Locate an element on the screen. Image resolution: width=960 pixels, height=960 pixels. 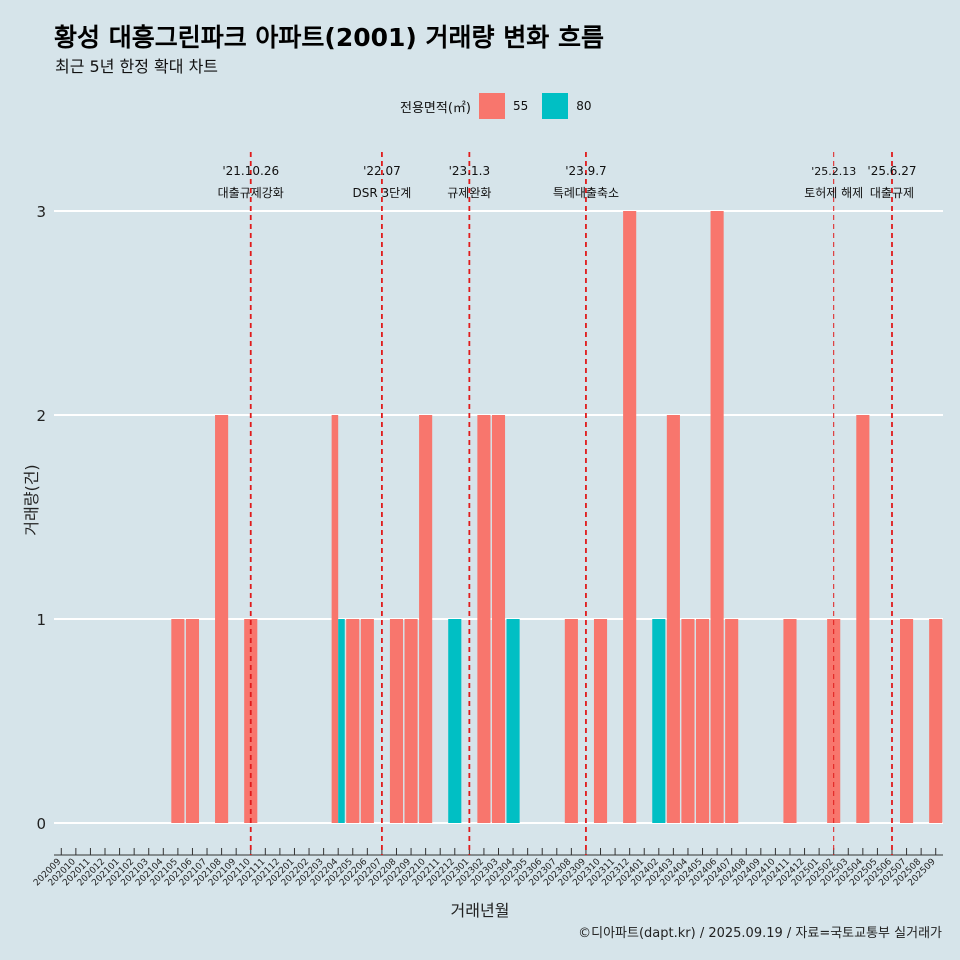
legend: 전용면적(㎡) 55 80 is located at coordinates (499, 106).